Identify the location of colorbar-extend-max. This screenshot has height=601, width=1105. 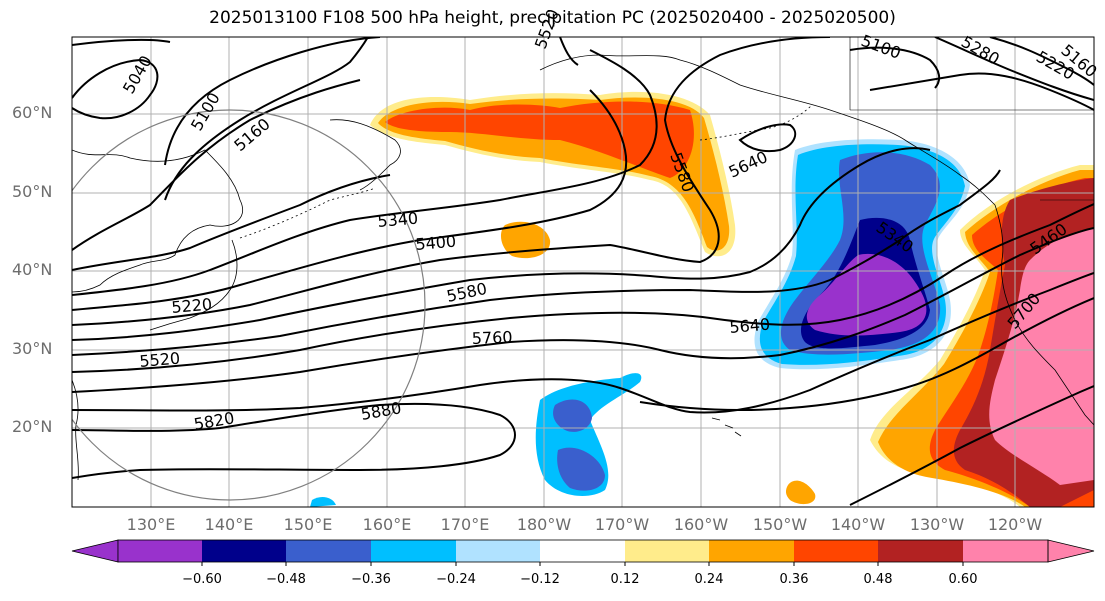
(1071, 551).